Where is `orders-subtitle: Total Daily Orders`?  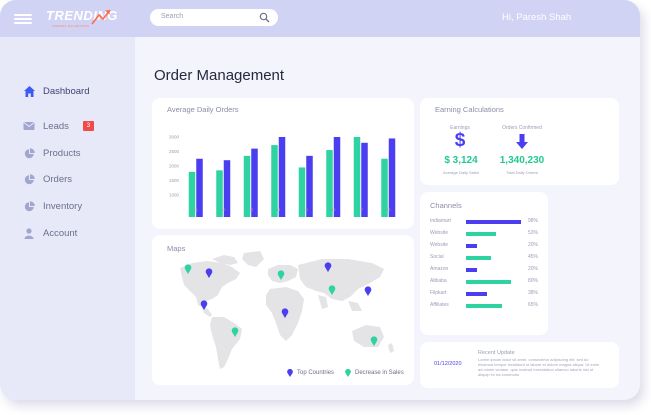
orders-subtitle: Total Daily Orders is located at coordinates (522, 172).